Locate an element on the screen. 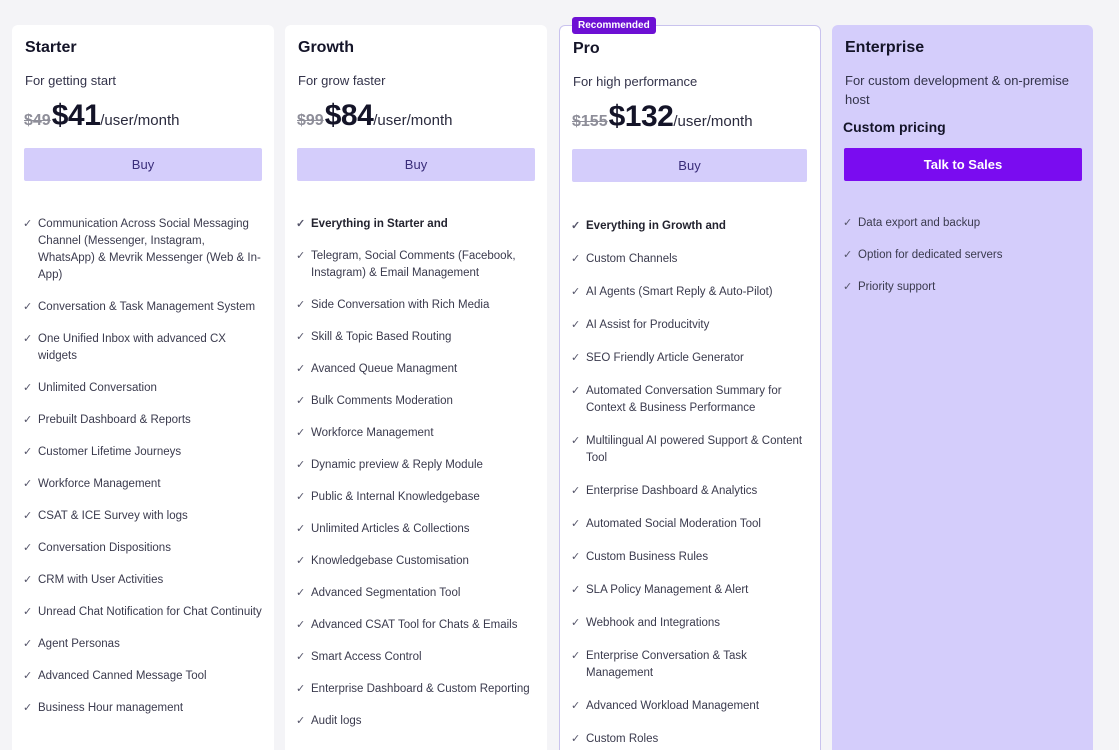  feature-item: ✓ Prebuilt Dashboard & Reports is located at coordinates (143, 420).